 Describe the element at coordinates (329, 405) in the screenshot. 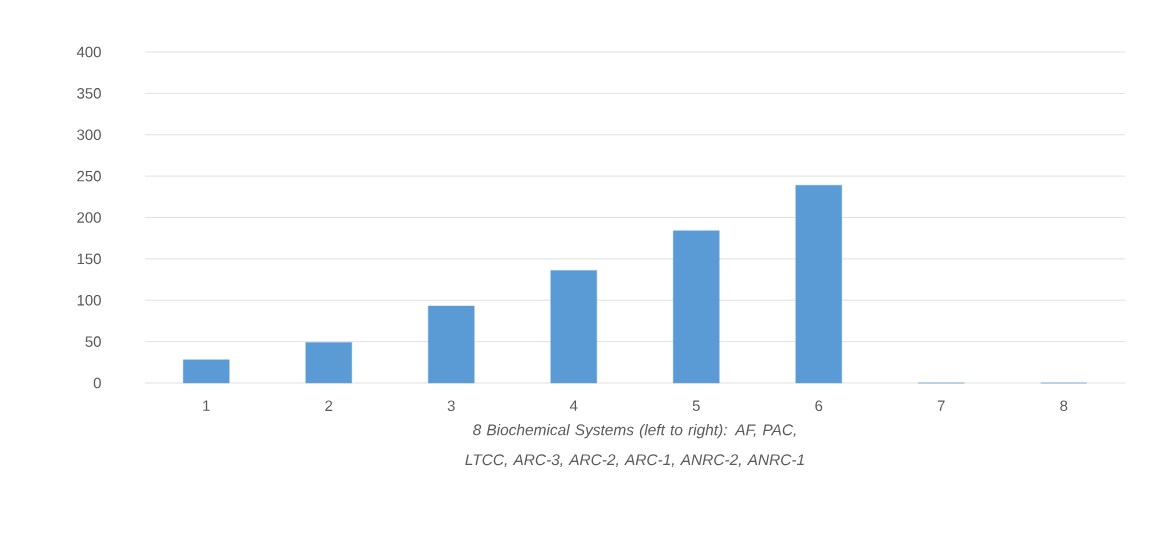

I see `x-tick-label: 2` at that location.